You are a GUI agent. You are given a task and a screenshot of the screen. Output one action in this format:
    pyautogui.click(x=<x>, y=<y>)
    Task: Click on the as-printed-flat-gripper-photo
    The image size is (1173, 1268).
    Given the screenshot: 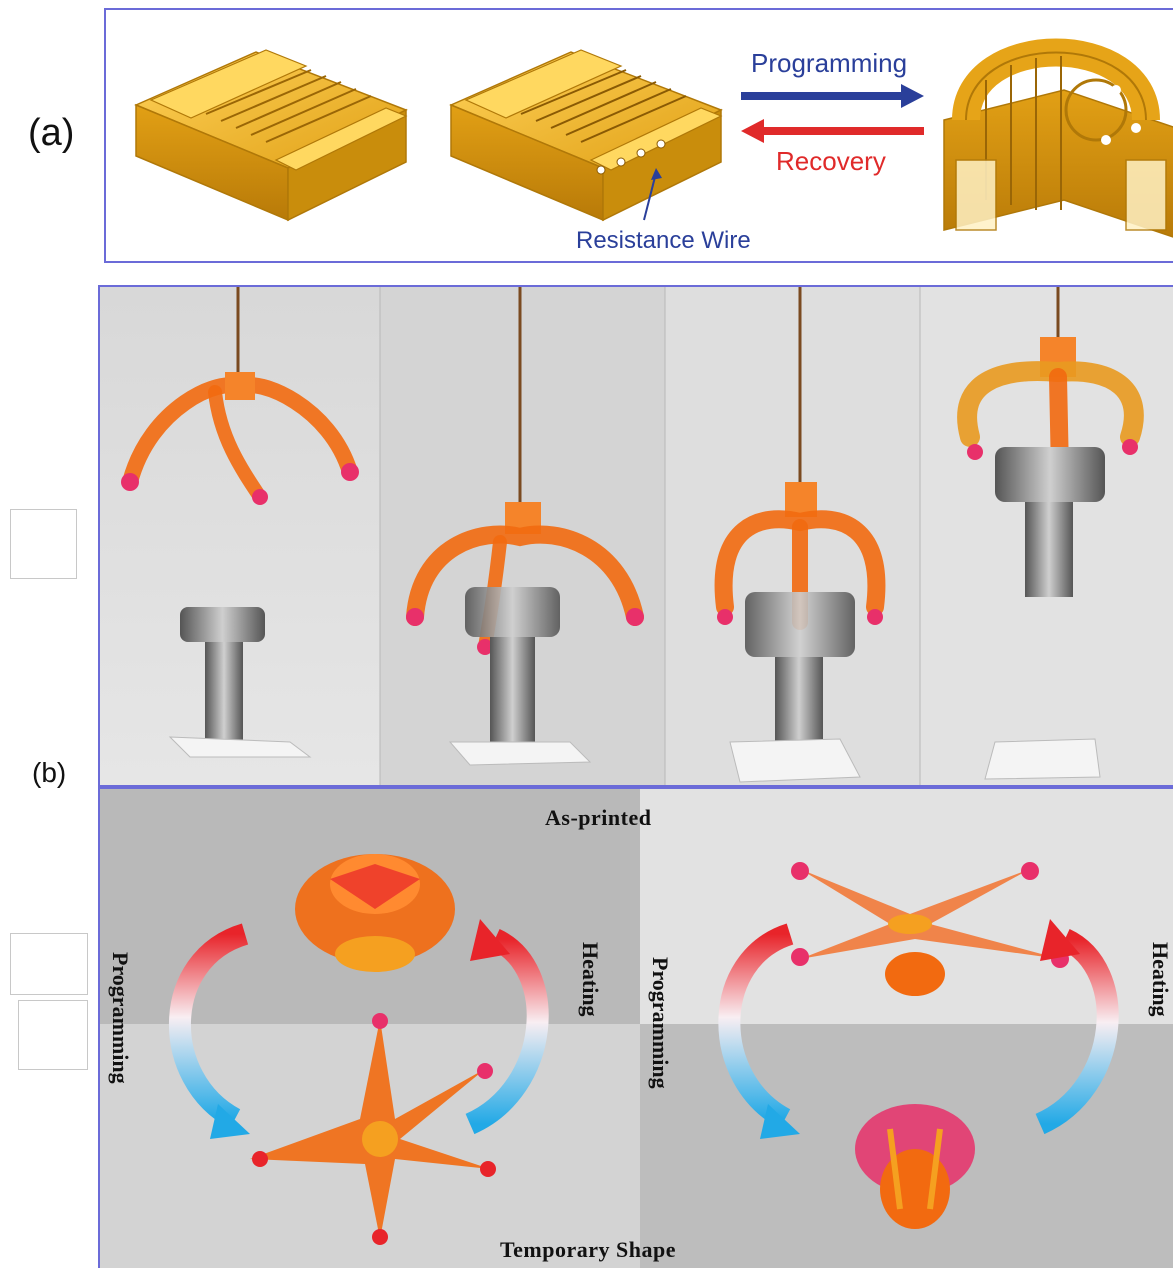 What is the action you would take?
    pyautogui.click(x=930, y=929)
    